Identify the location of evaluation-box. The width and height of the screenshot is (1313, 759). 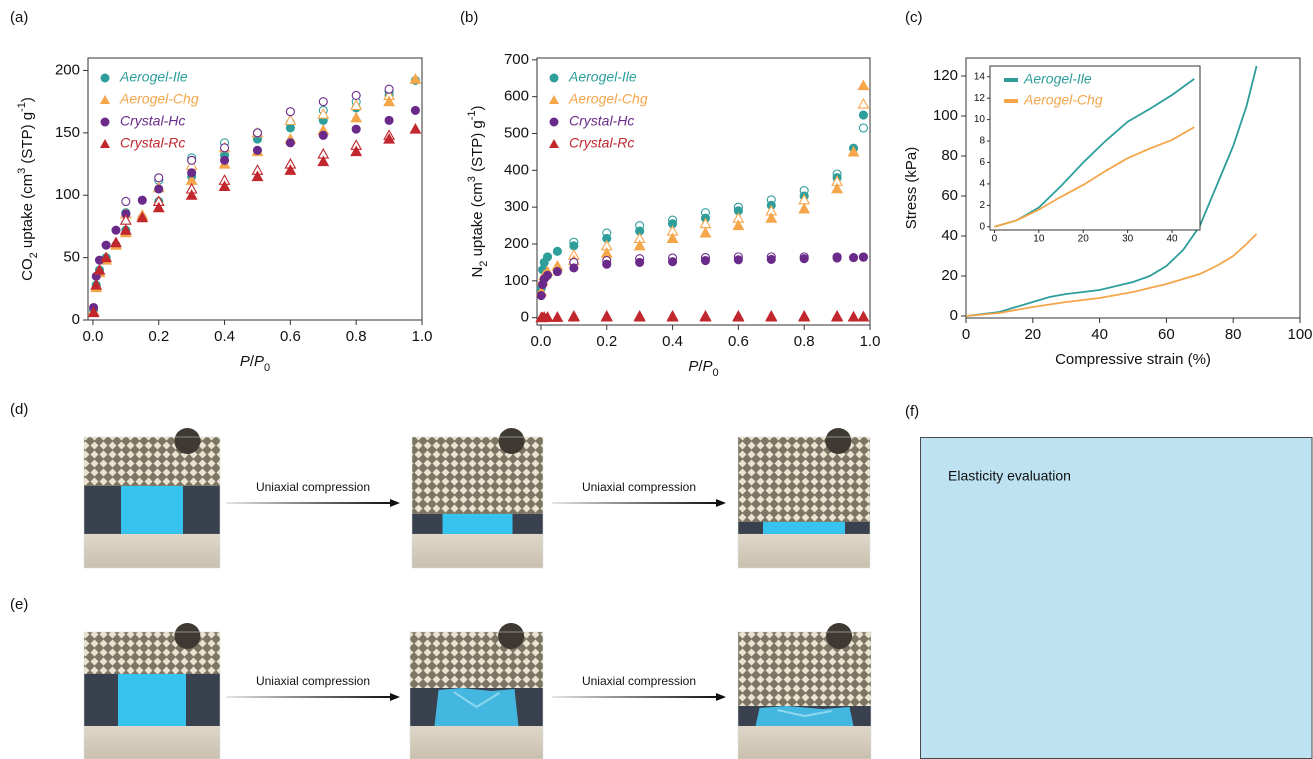
(1116, 598).